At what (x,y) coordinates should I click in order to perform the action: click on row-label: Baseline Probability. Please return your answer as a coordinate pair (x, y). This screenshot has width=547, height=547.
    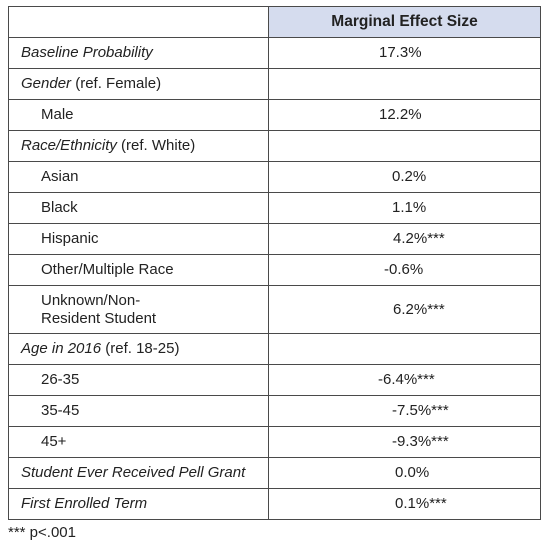
    Looking at the image, I should click on (138, 53).